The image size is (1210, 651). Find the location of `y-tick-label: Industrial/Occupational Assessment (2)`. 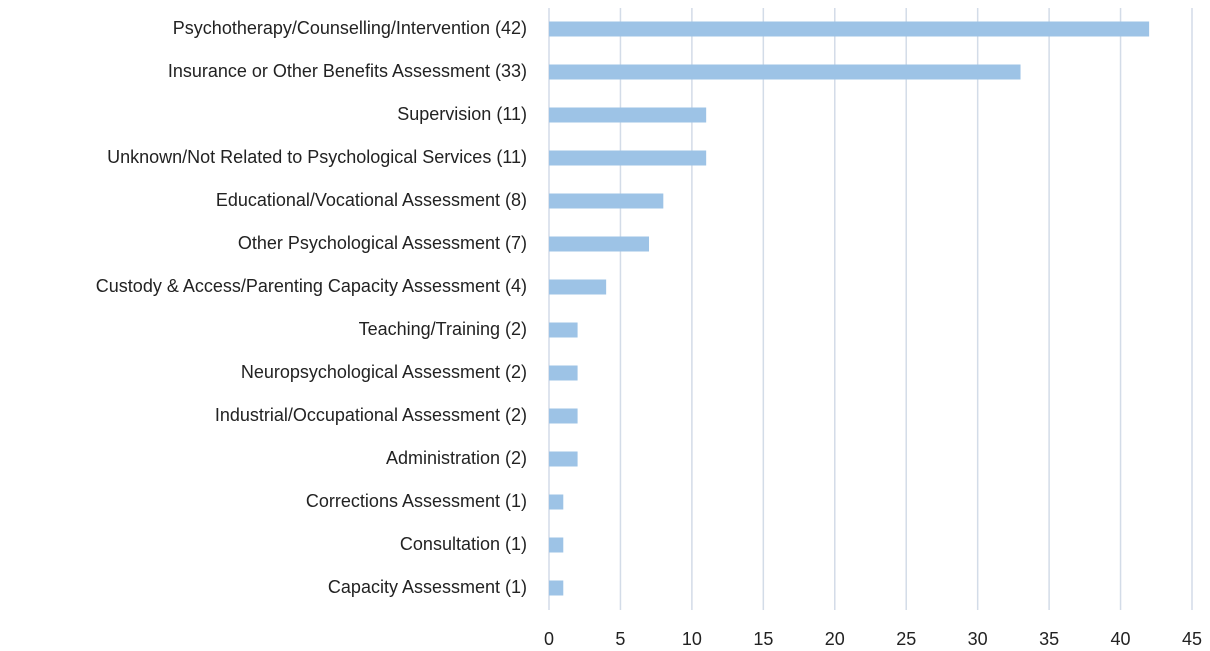

y-tick-label: Industrial/Occupational Assessment (2) is located at coordinates (371, 415).